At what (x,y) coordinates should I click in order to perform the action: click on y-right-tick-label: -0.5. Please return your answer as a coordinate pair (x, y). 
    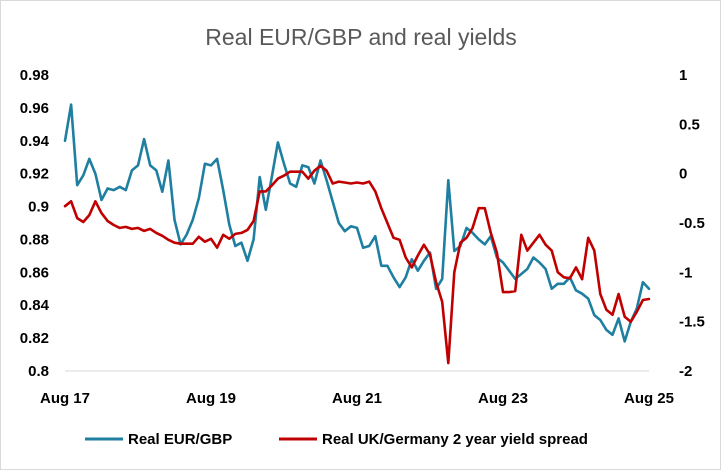
    Looking at the image, I should click on (692, 223).